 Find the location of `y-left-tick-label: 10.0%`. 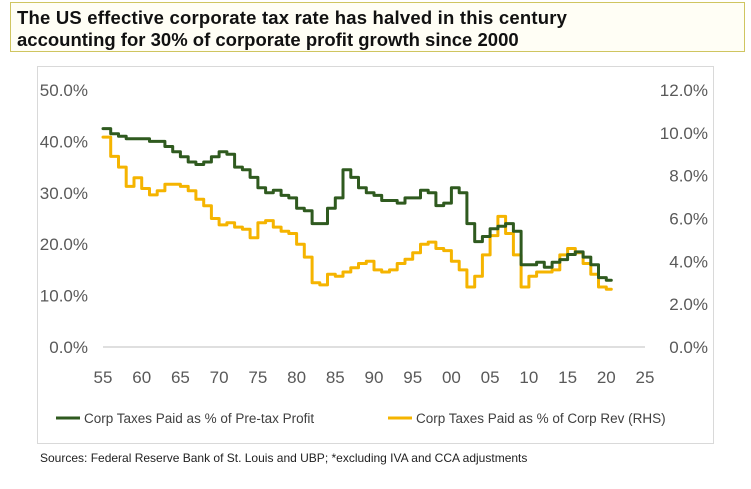

y-left-tick-label: 10.0% is located at coordinates (64, 296).